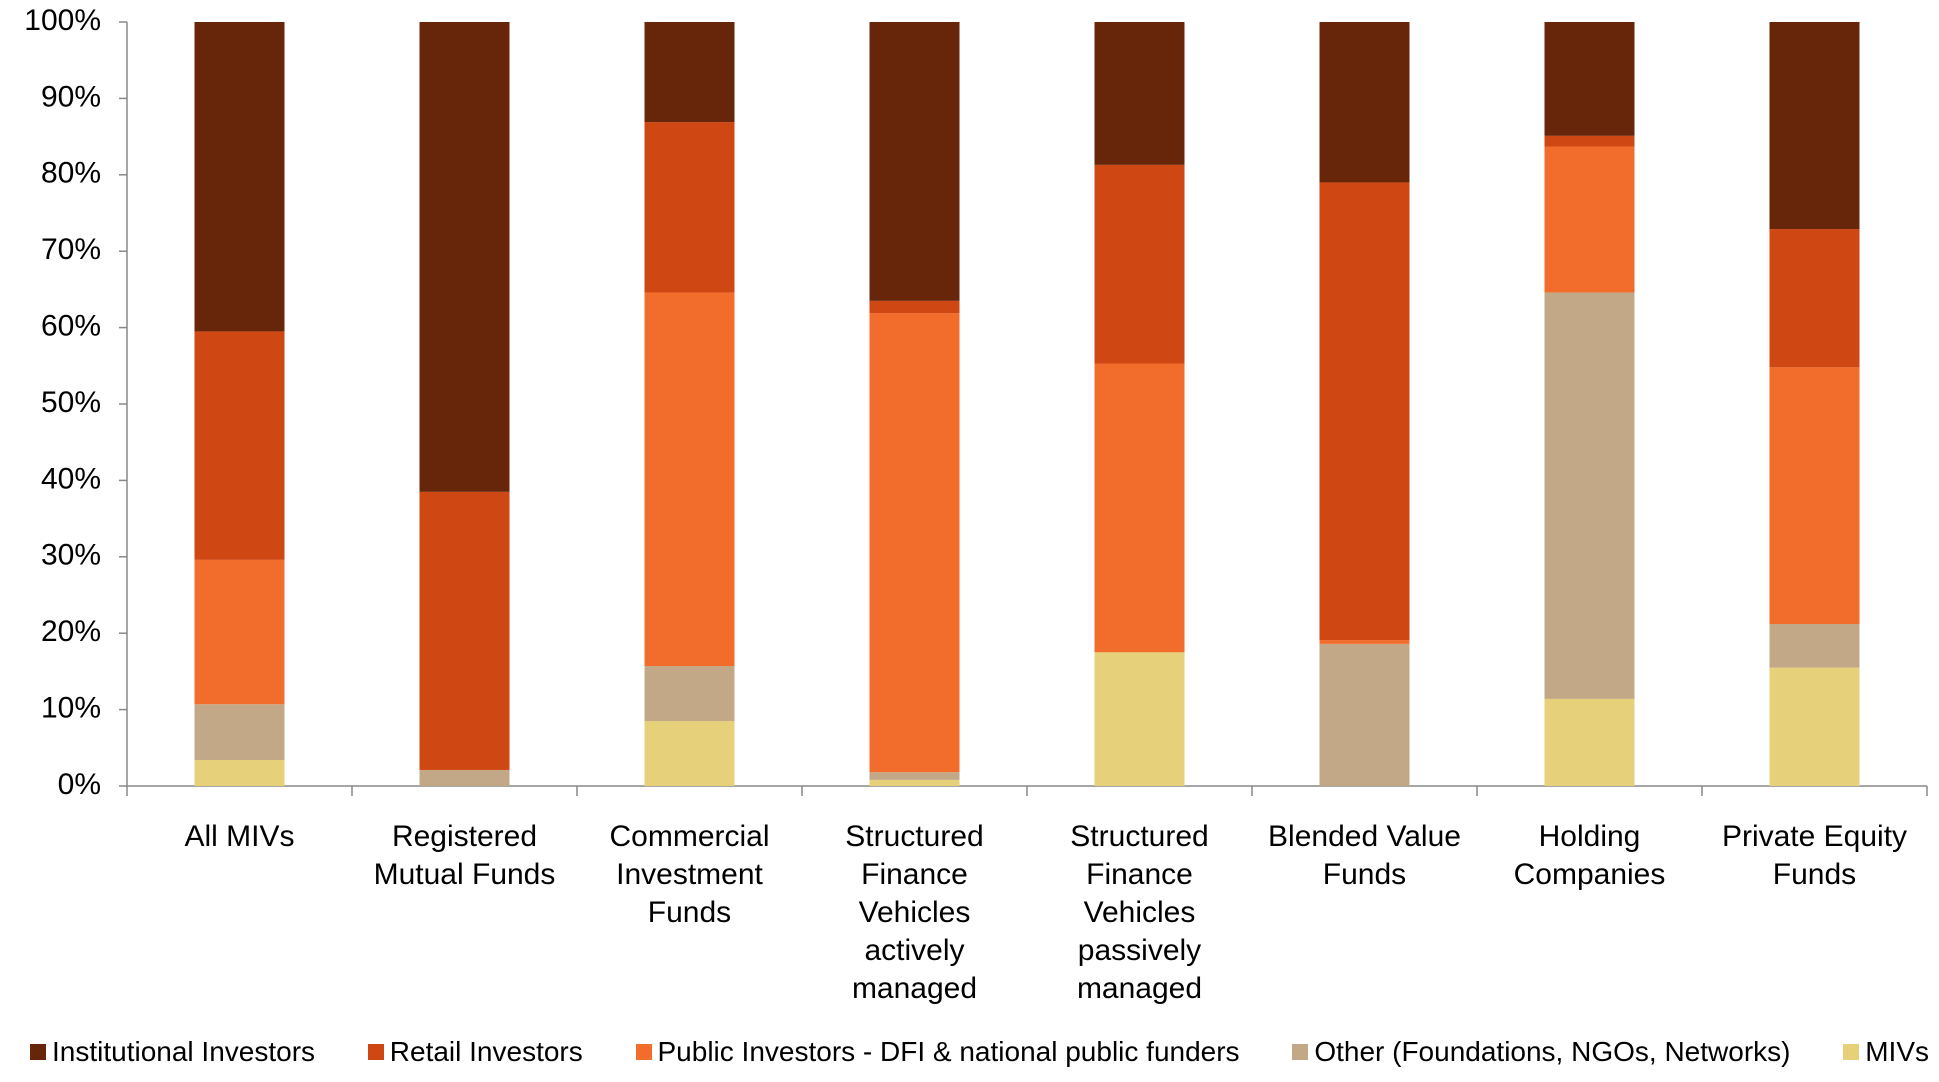 Image resolution: width=1939 pixels, height=1082 pixels. Describe the element at coordinates (1552, 1051) in the screenshot. I see `legend-label: Other (Foundations, NGOs, Networks)` at that location.